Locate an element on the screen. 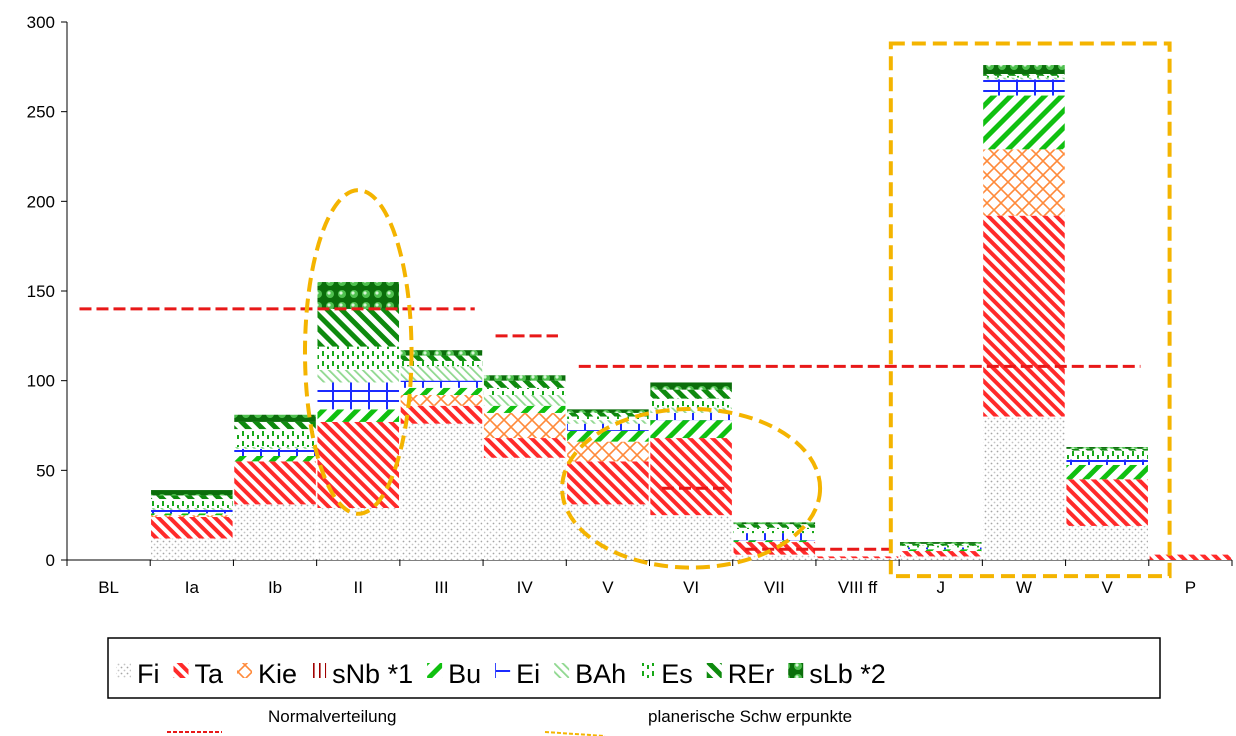 This screenshot has width=1236, height=736. note-planning: planerische Schw erpunkte is located at coordinates (750, 716).